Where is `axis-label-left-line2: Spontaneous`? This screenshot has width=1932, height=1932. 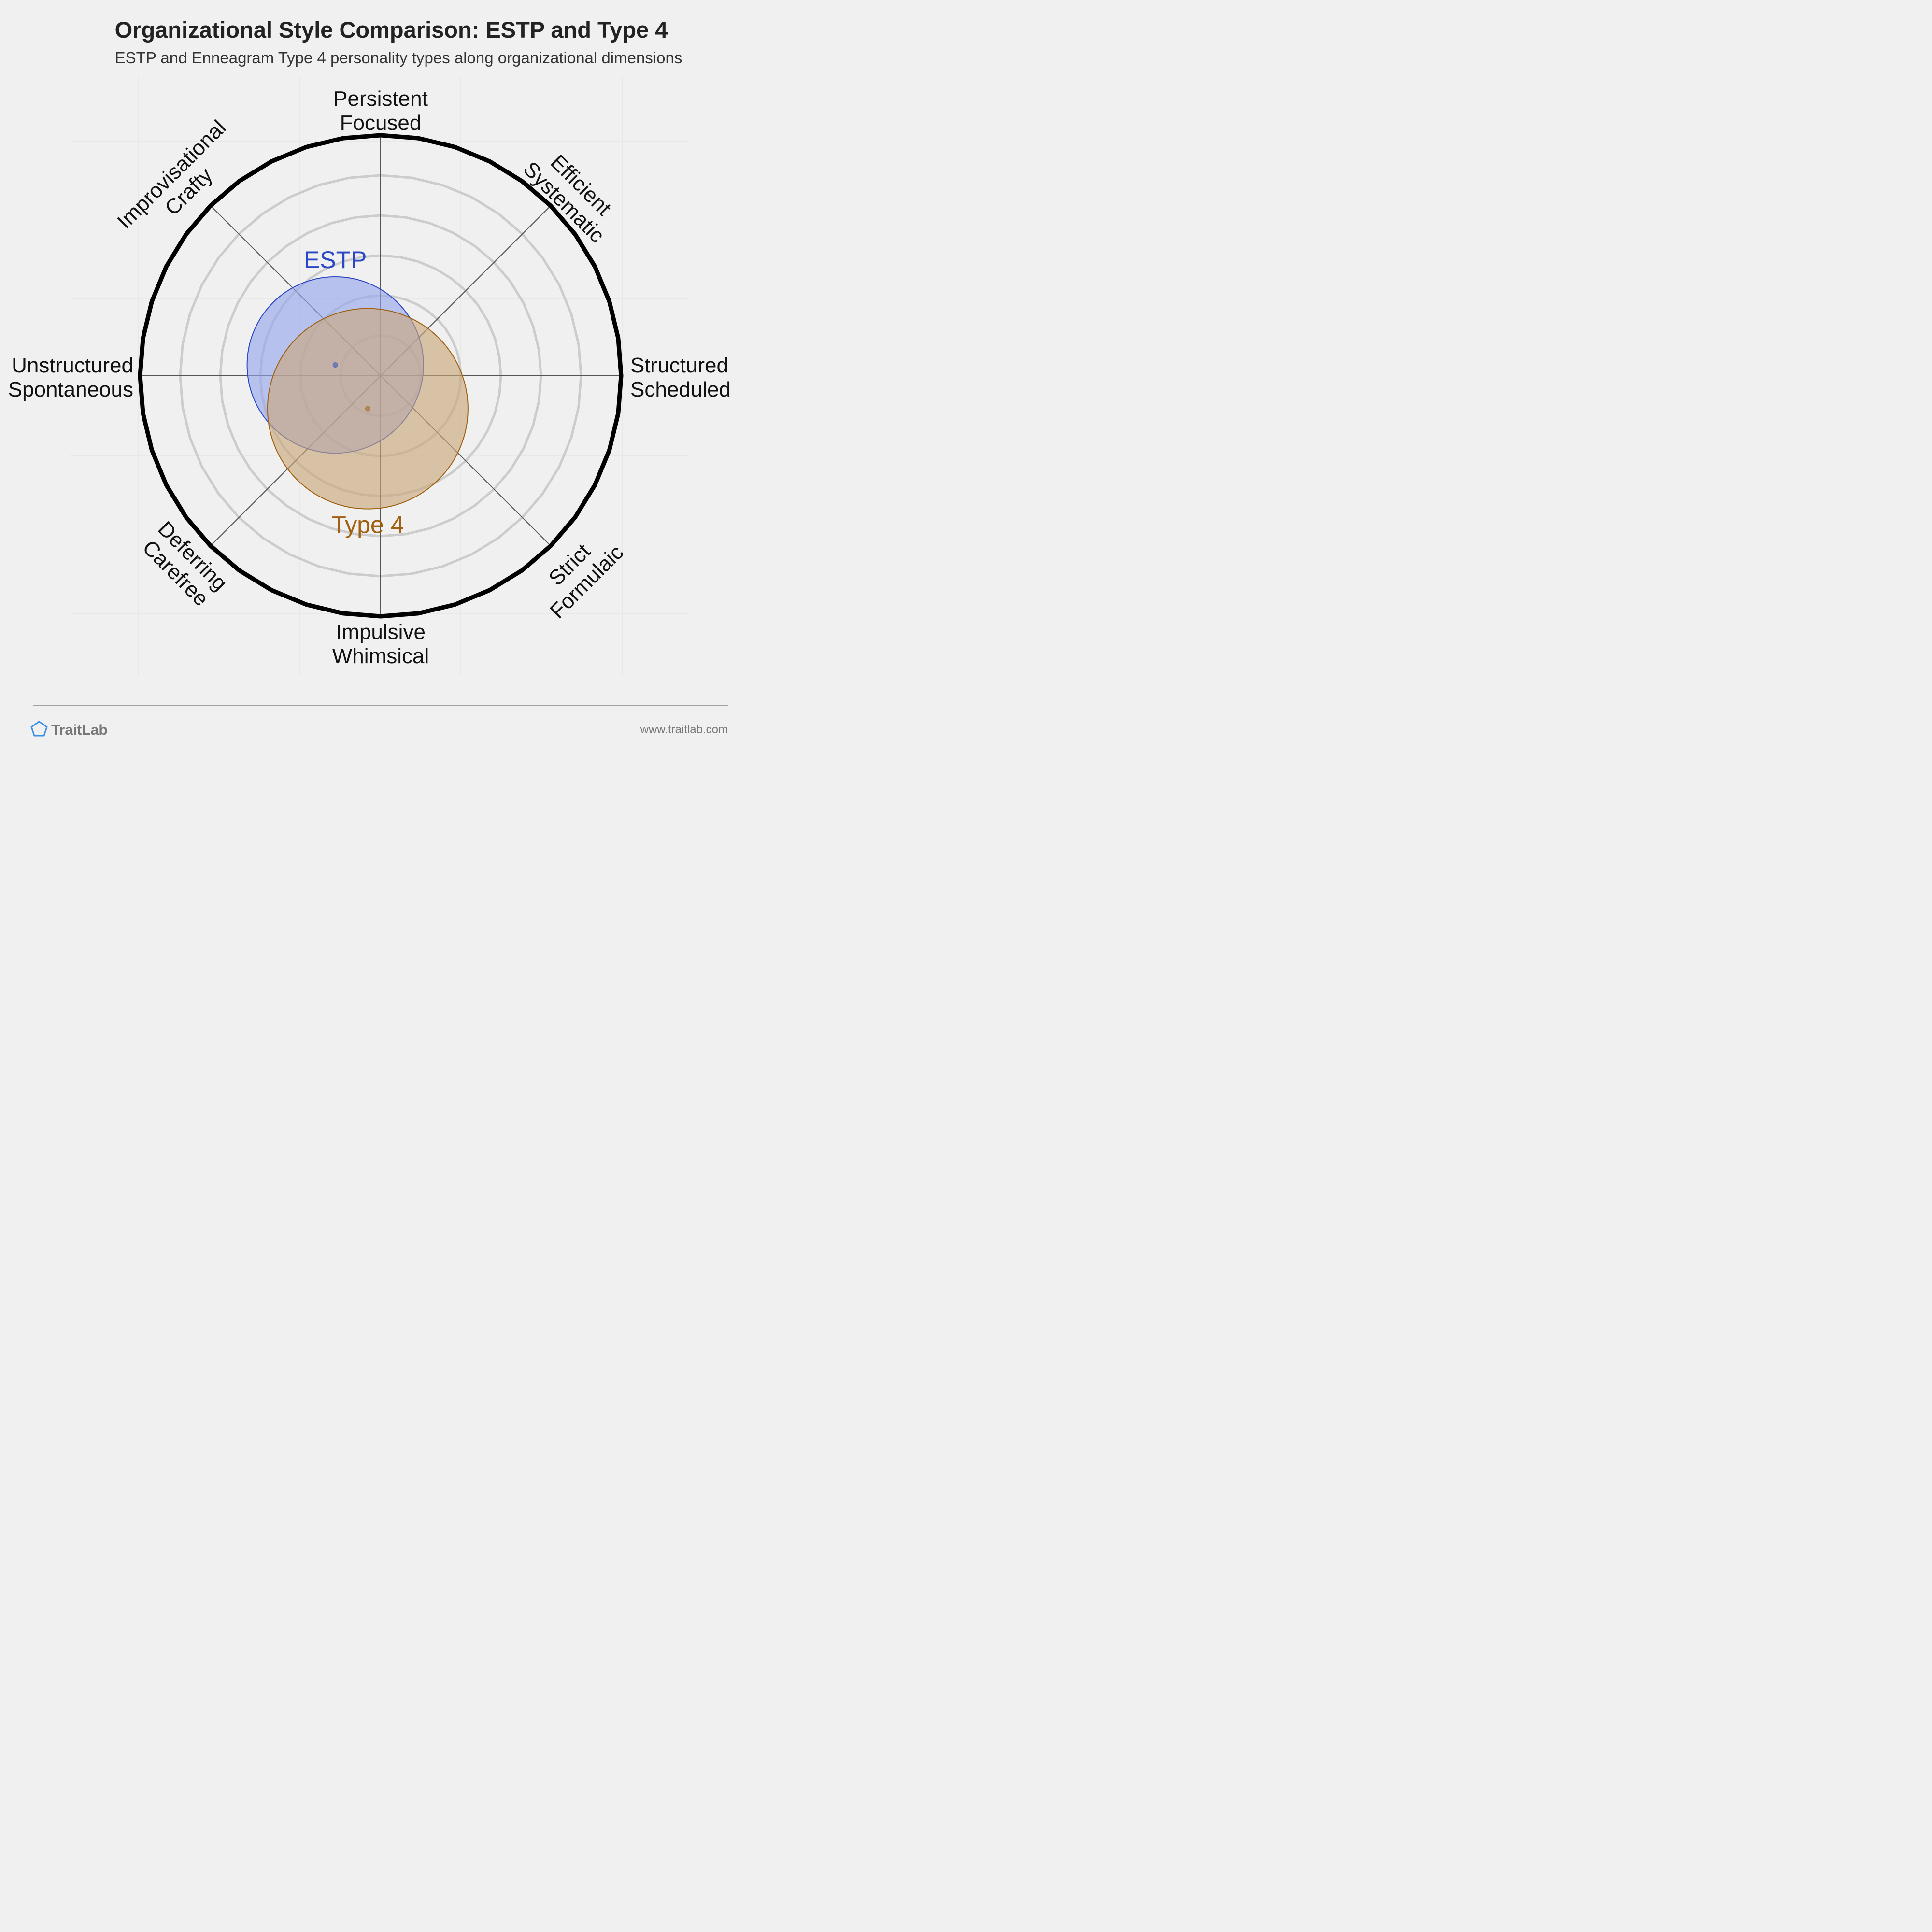
axis-label-left-line2: Spontaneous is located at coordinates (70, 389).